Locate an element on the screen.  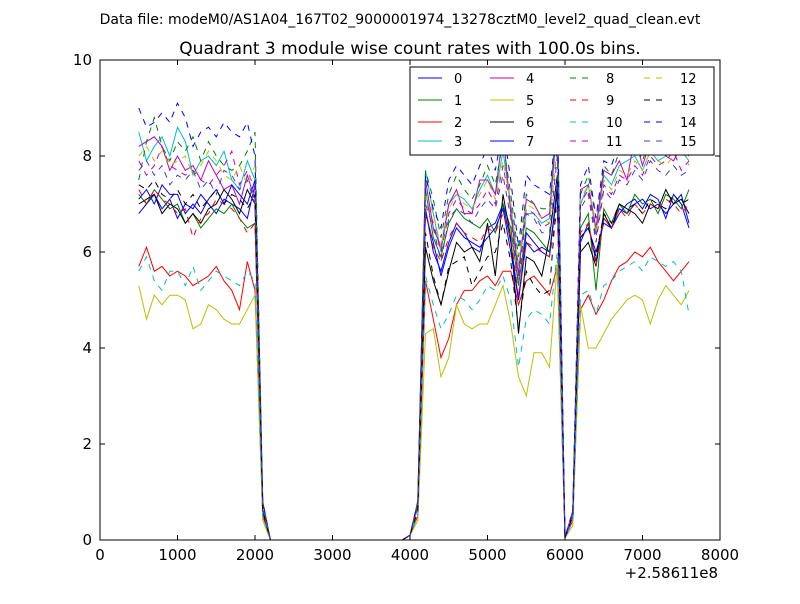
y-tick-label: 4 is located at coordinates (87, 348).